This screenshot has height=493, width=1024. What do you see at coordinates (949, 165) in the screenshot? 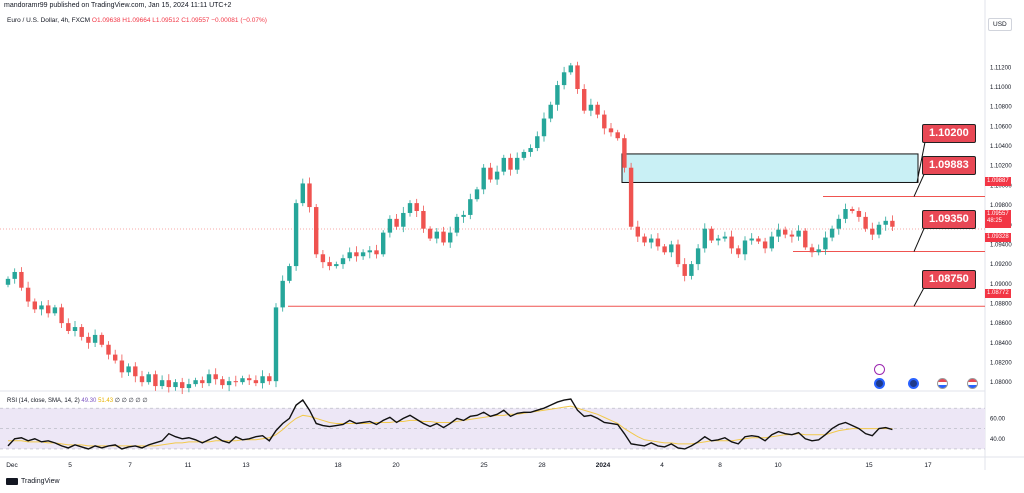
I see `level-label-2: 1.09883` at bounding box center [949, 165].